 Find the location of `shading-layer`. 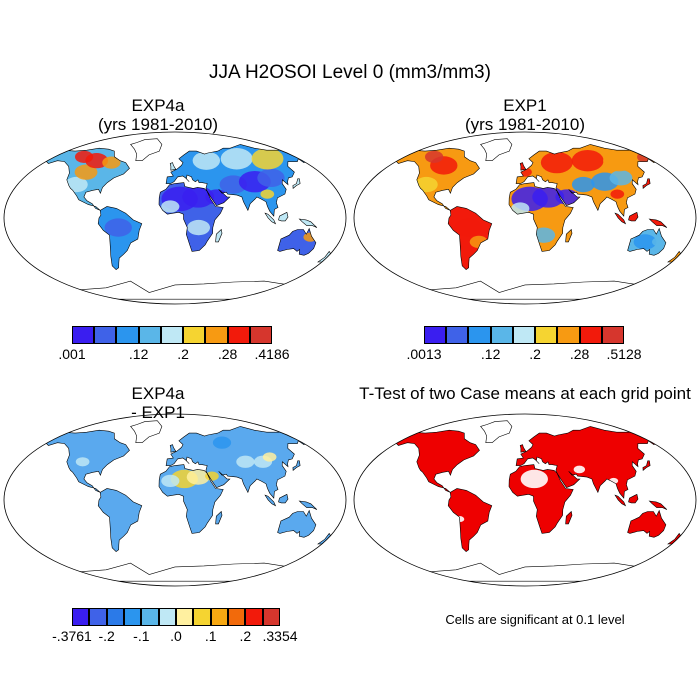

shading-layer is located at coordinates (540, 199).